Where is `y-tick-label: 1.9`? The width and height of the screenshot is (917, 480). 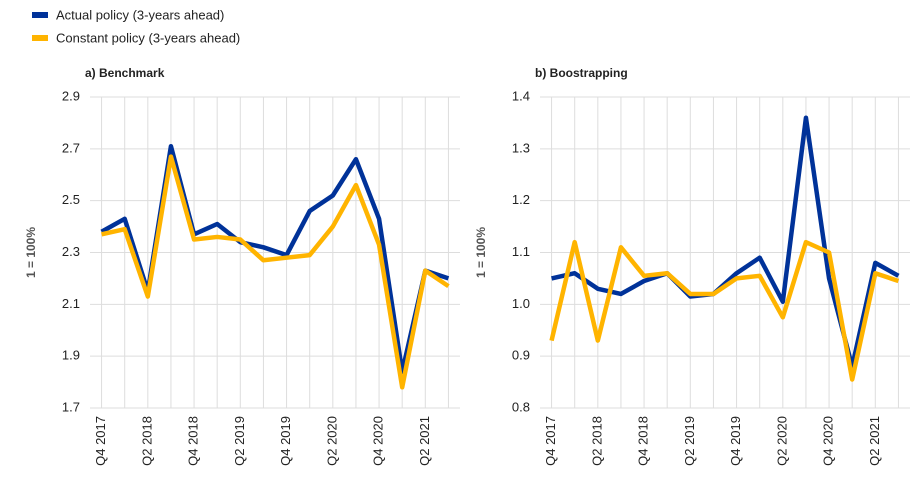 y-tick-label: 1.9 is located at coordinates (71, 355).